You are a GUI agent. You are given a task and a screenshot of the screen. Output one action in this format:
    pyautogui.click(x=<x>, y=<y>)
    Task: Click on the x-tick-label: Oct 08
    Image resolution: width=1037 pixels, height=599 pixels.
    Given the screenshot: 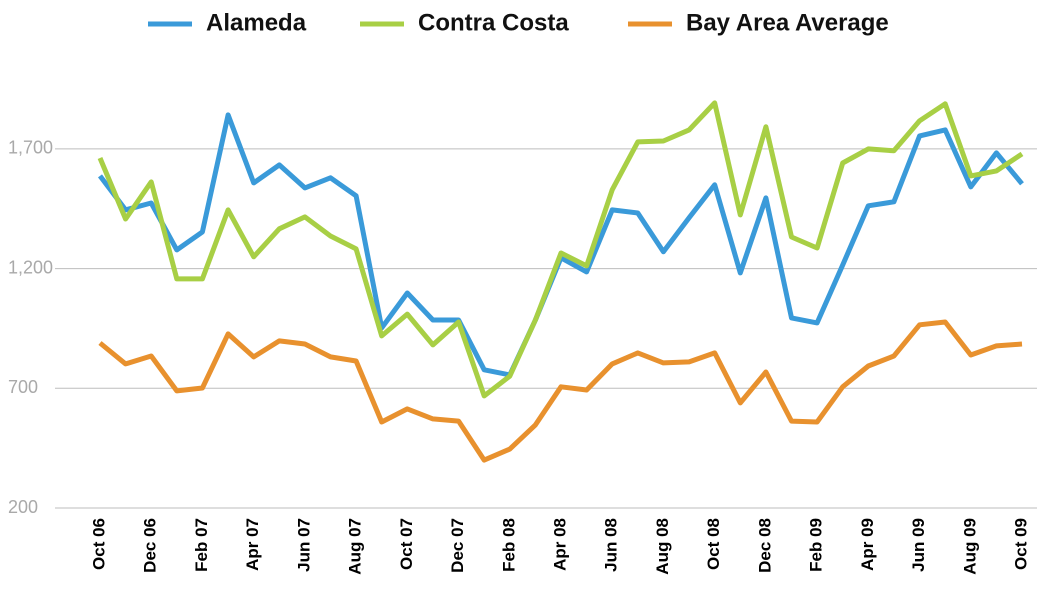 What is the action you would take?
    pyautogui.click(x=713, y=544)
    